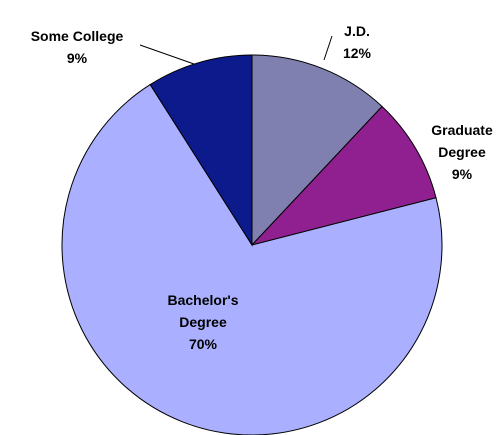 The height and width of the screenshot is (435, 503). I want to click on category-name: Graduate Degree, so click(462, 141).